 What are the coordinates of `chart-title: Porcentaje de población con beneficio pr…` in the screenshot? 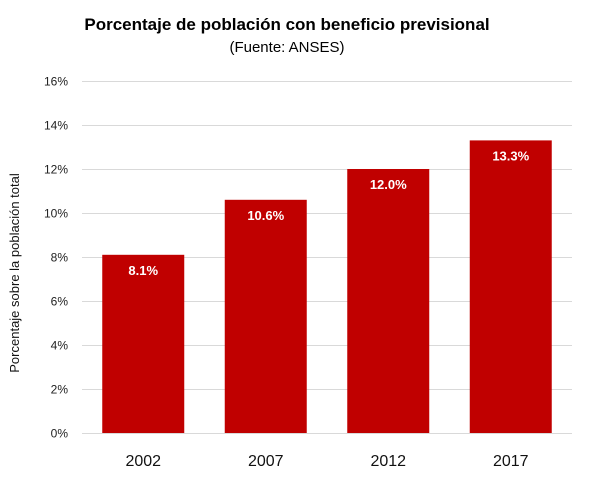 It's located at (286, 24).